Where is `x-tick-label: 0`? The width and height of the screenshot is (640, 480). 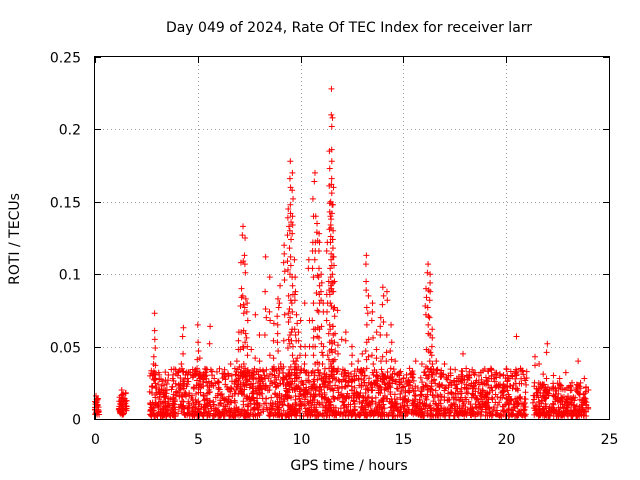
x-tick-label: 0 is located at coordinates (95, 440).